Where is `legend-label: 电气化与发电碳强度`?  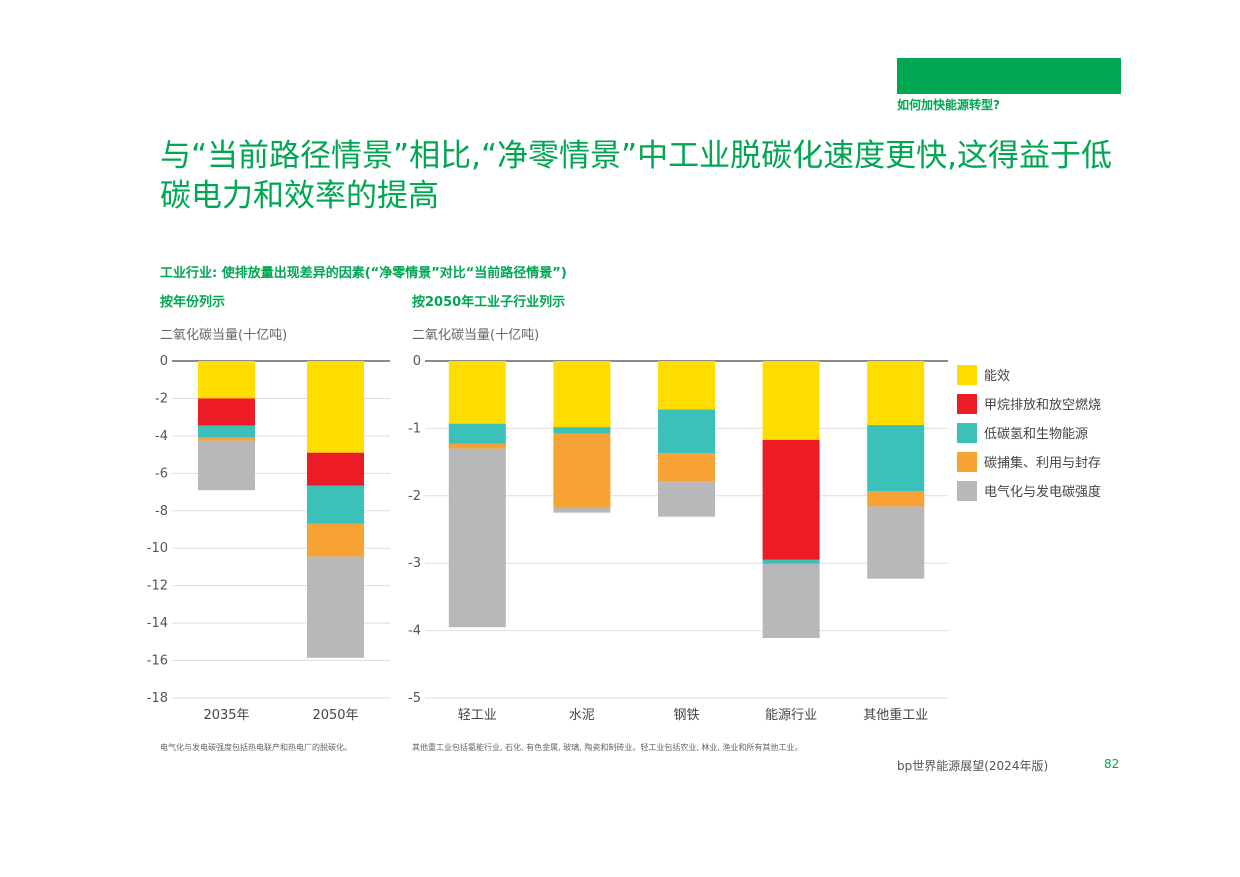 legend-label: 电气化与发电碳强度 is located at coordinates (1043, 492).